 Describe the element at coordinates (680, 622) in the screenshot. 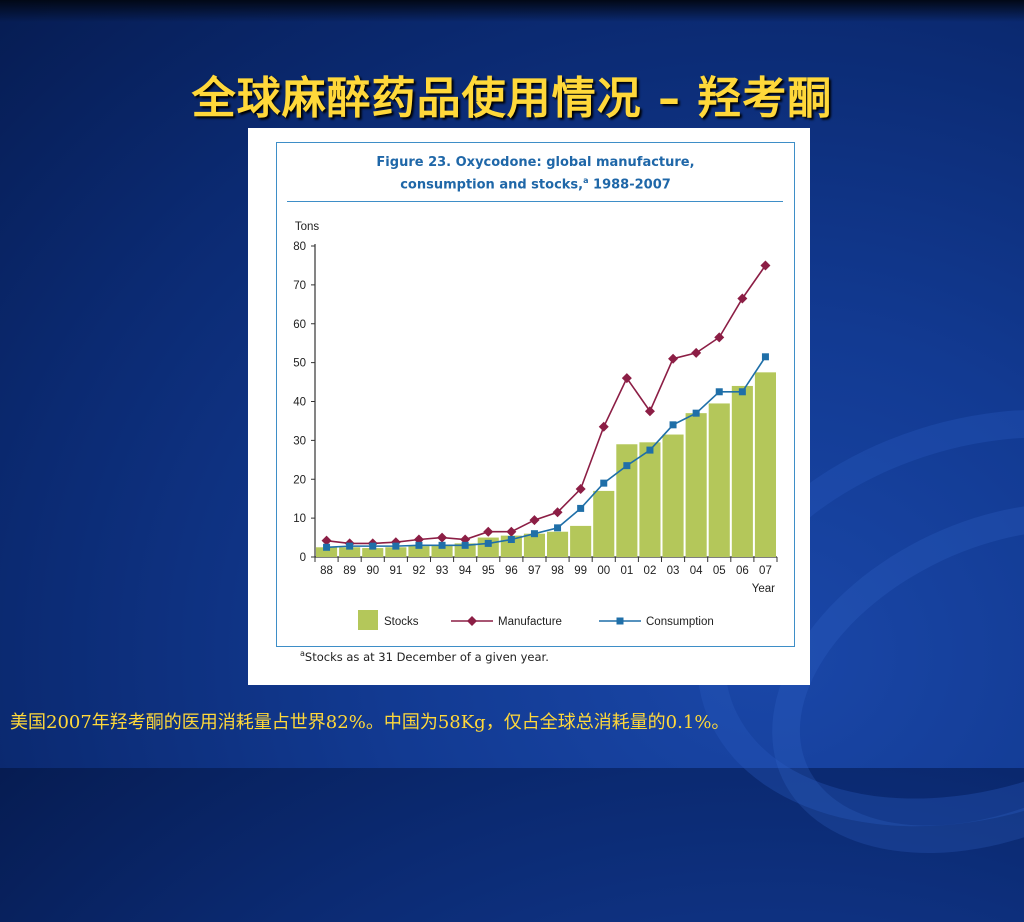

I see `legend-label-consumption: Consumption` at that location.